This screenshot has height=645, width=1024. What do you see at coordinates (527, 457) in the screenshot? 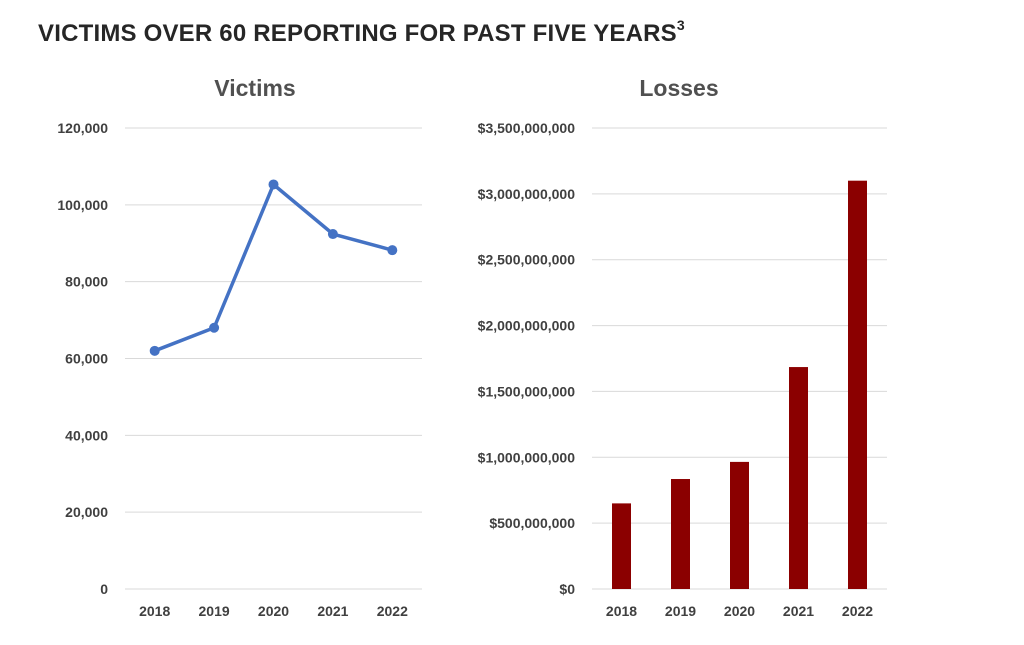
I see `losses-y-tick-label: $1,000,000,000` at bounding box center [527, 457].